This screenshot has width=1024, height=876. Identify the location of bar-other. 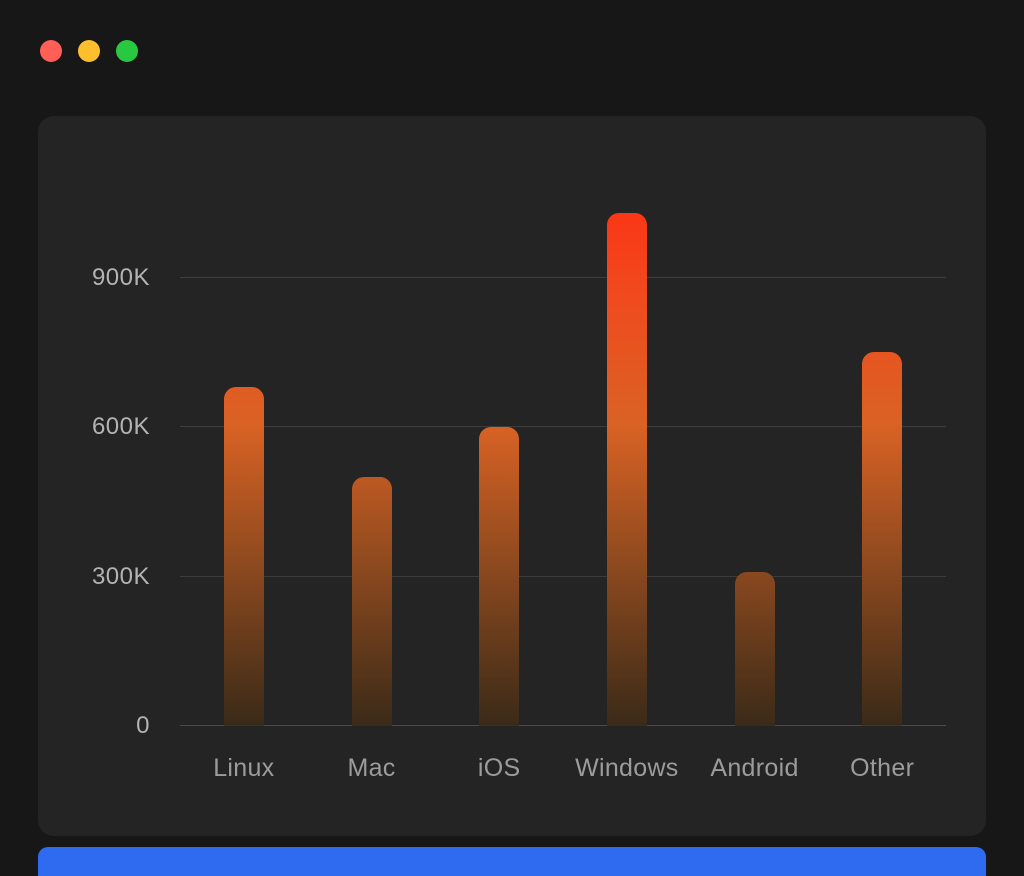
(882, 539).